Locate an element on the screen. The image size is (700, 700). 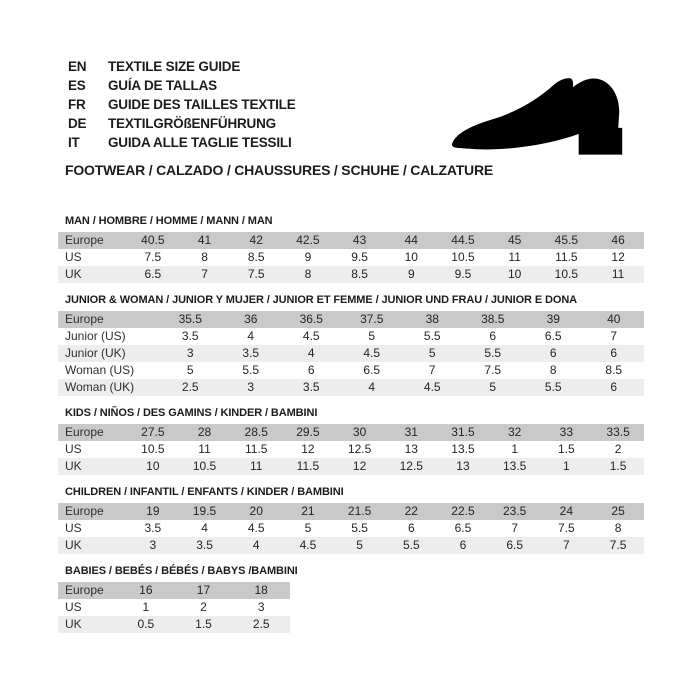
row-label: Junior (UK) is located at coordinates (109, 353).